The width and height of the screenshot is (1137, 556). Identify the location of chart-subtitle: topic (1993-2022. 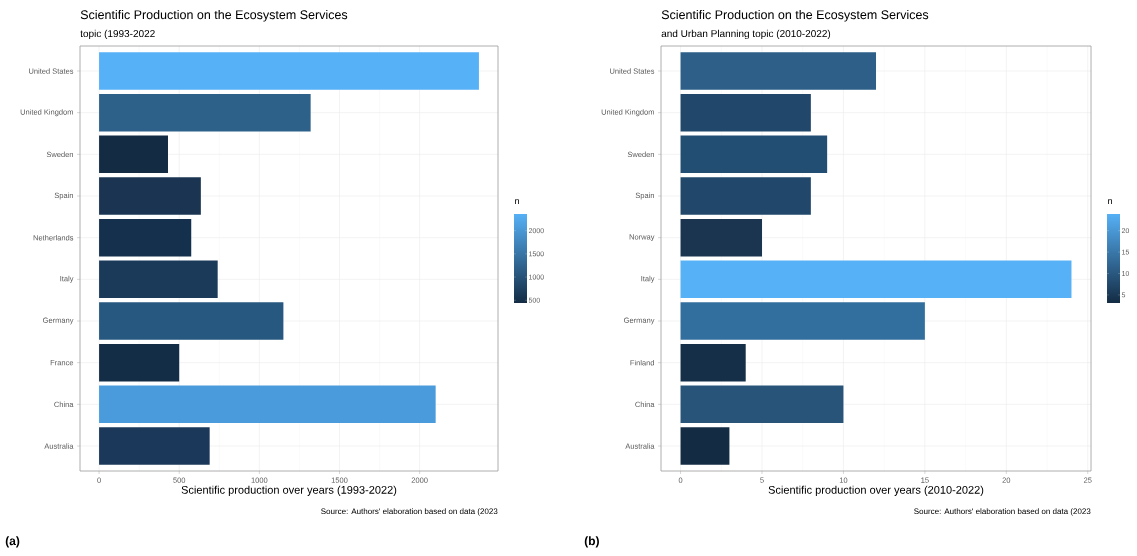
(117, 34).